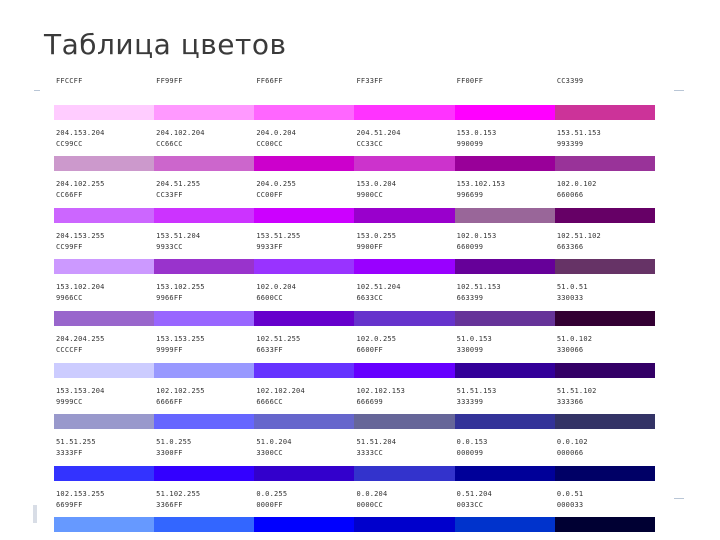 Image resolution: width=720 pixels, height=540 pixels. Describe the element at coordinates (276, 132) in the screenshot. I see `rgb-label: 204.0.204` at that location.